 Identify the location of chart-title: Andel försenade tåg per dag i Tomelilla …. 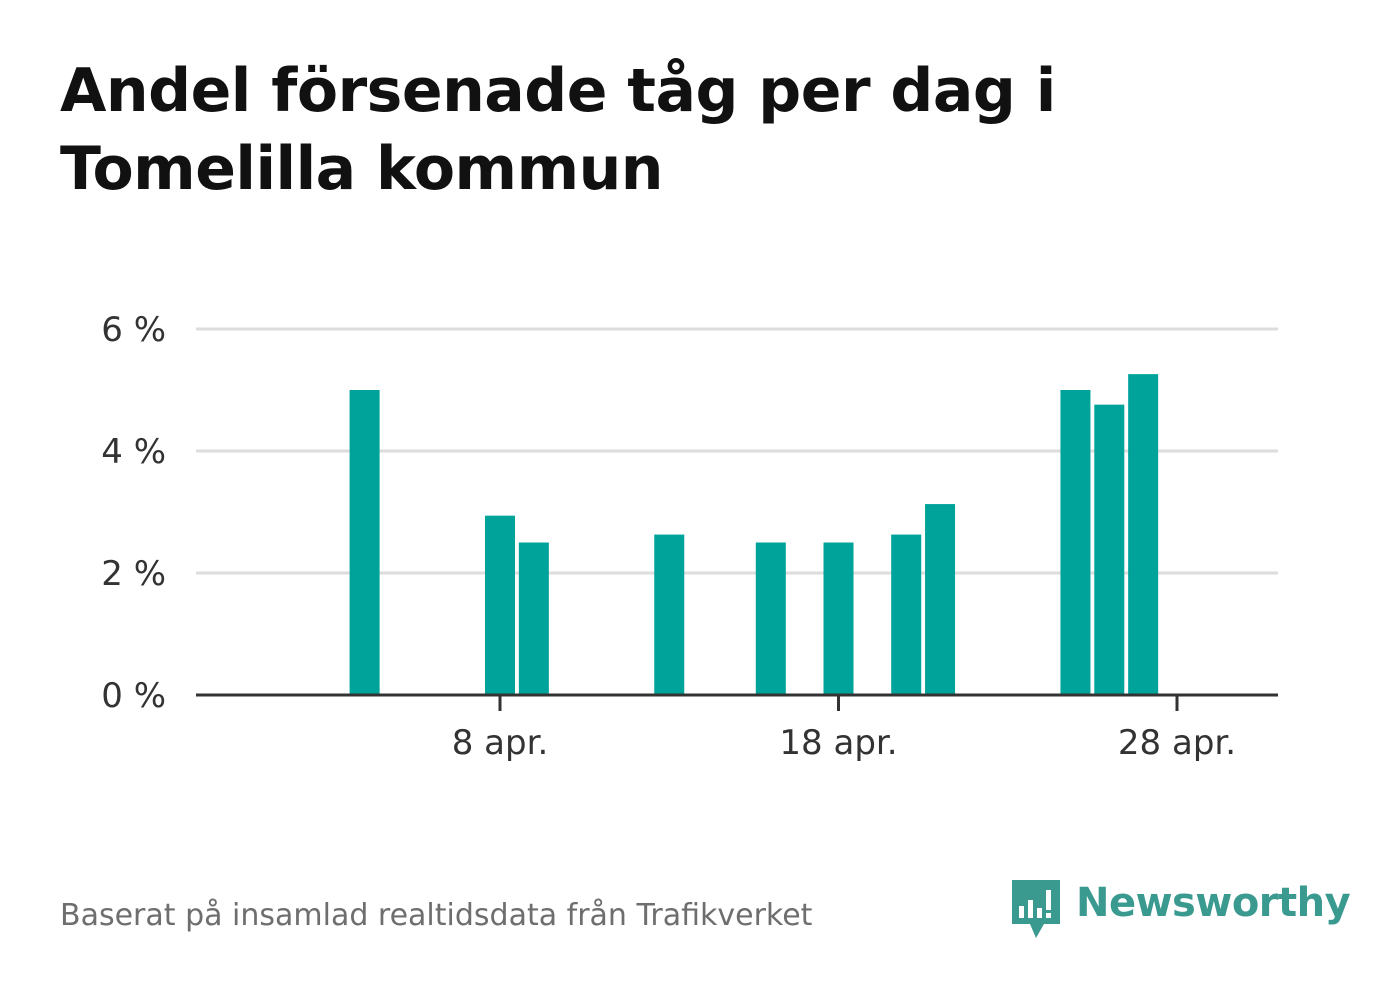
(558, 130).